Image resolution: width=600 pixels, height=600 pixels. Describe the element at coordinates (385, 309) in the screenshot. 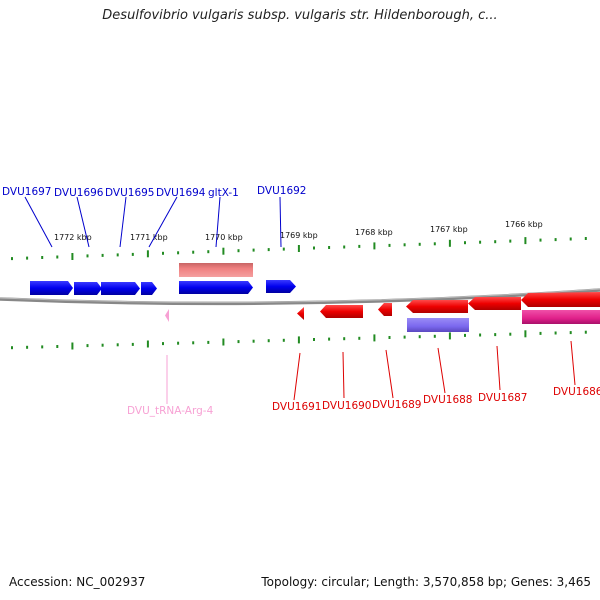

I see `gene-dvu1689` at that location.